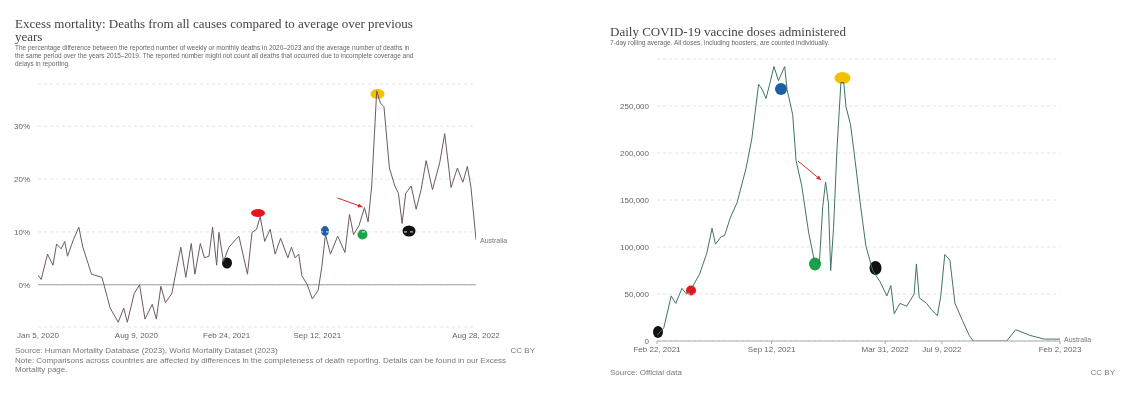  Describe the element at coordinates (637, 294) in the screenshot. I see `y-tick-label: 50,000` at that location.